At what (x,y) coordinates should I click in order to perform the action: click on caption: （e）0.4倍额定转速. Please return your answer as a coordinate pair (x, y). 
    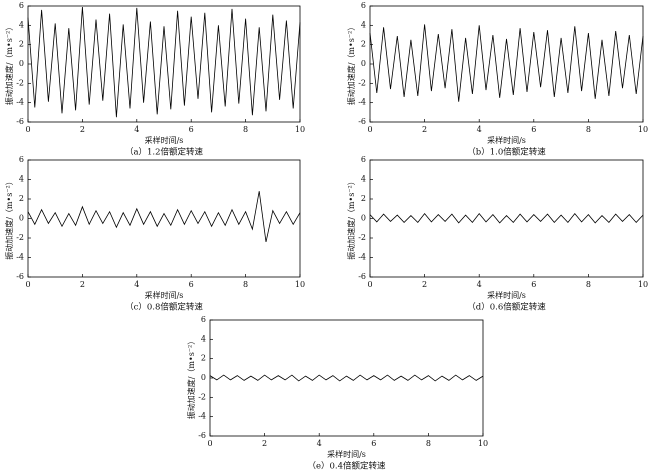
    Looking at the image, I should click on (346, 466).